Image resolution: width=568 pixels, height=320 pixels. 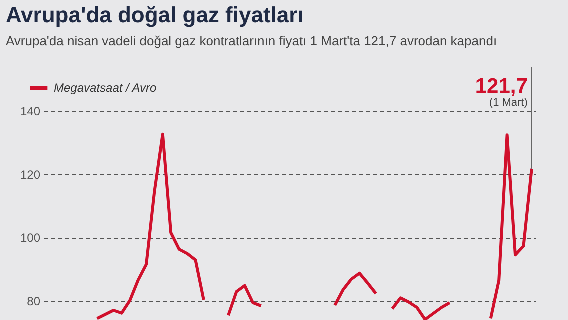 I want to click on legend-label: Megavatsaat / Avro, so click(x=106, y=88).